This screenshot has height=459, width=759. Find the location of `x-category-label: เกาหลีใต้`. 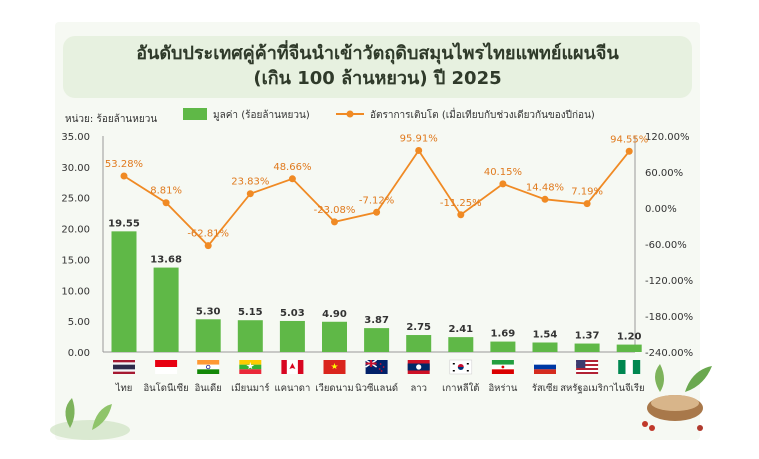

x-category-label: เกาหลีใต้ is located at coordinates (460, 388).